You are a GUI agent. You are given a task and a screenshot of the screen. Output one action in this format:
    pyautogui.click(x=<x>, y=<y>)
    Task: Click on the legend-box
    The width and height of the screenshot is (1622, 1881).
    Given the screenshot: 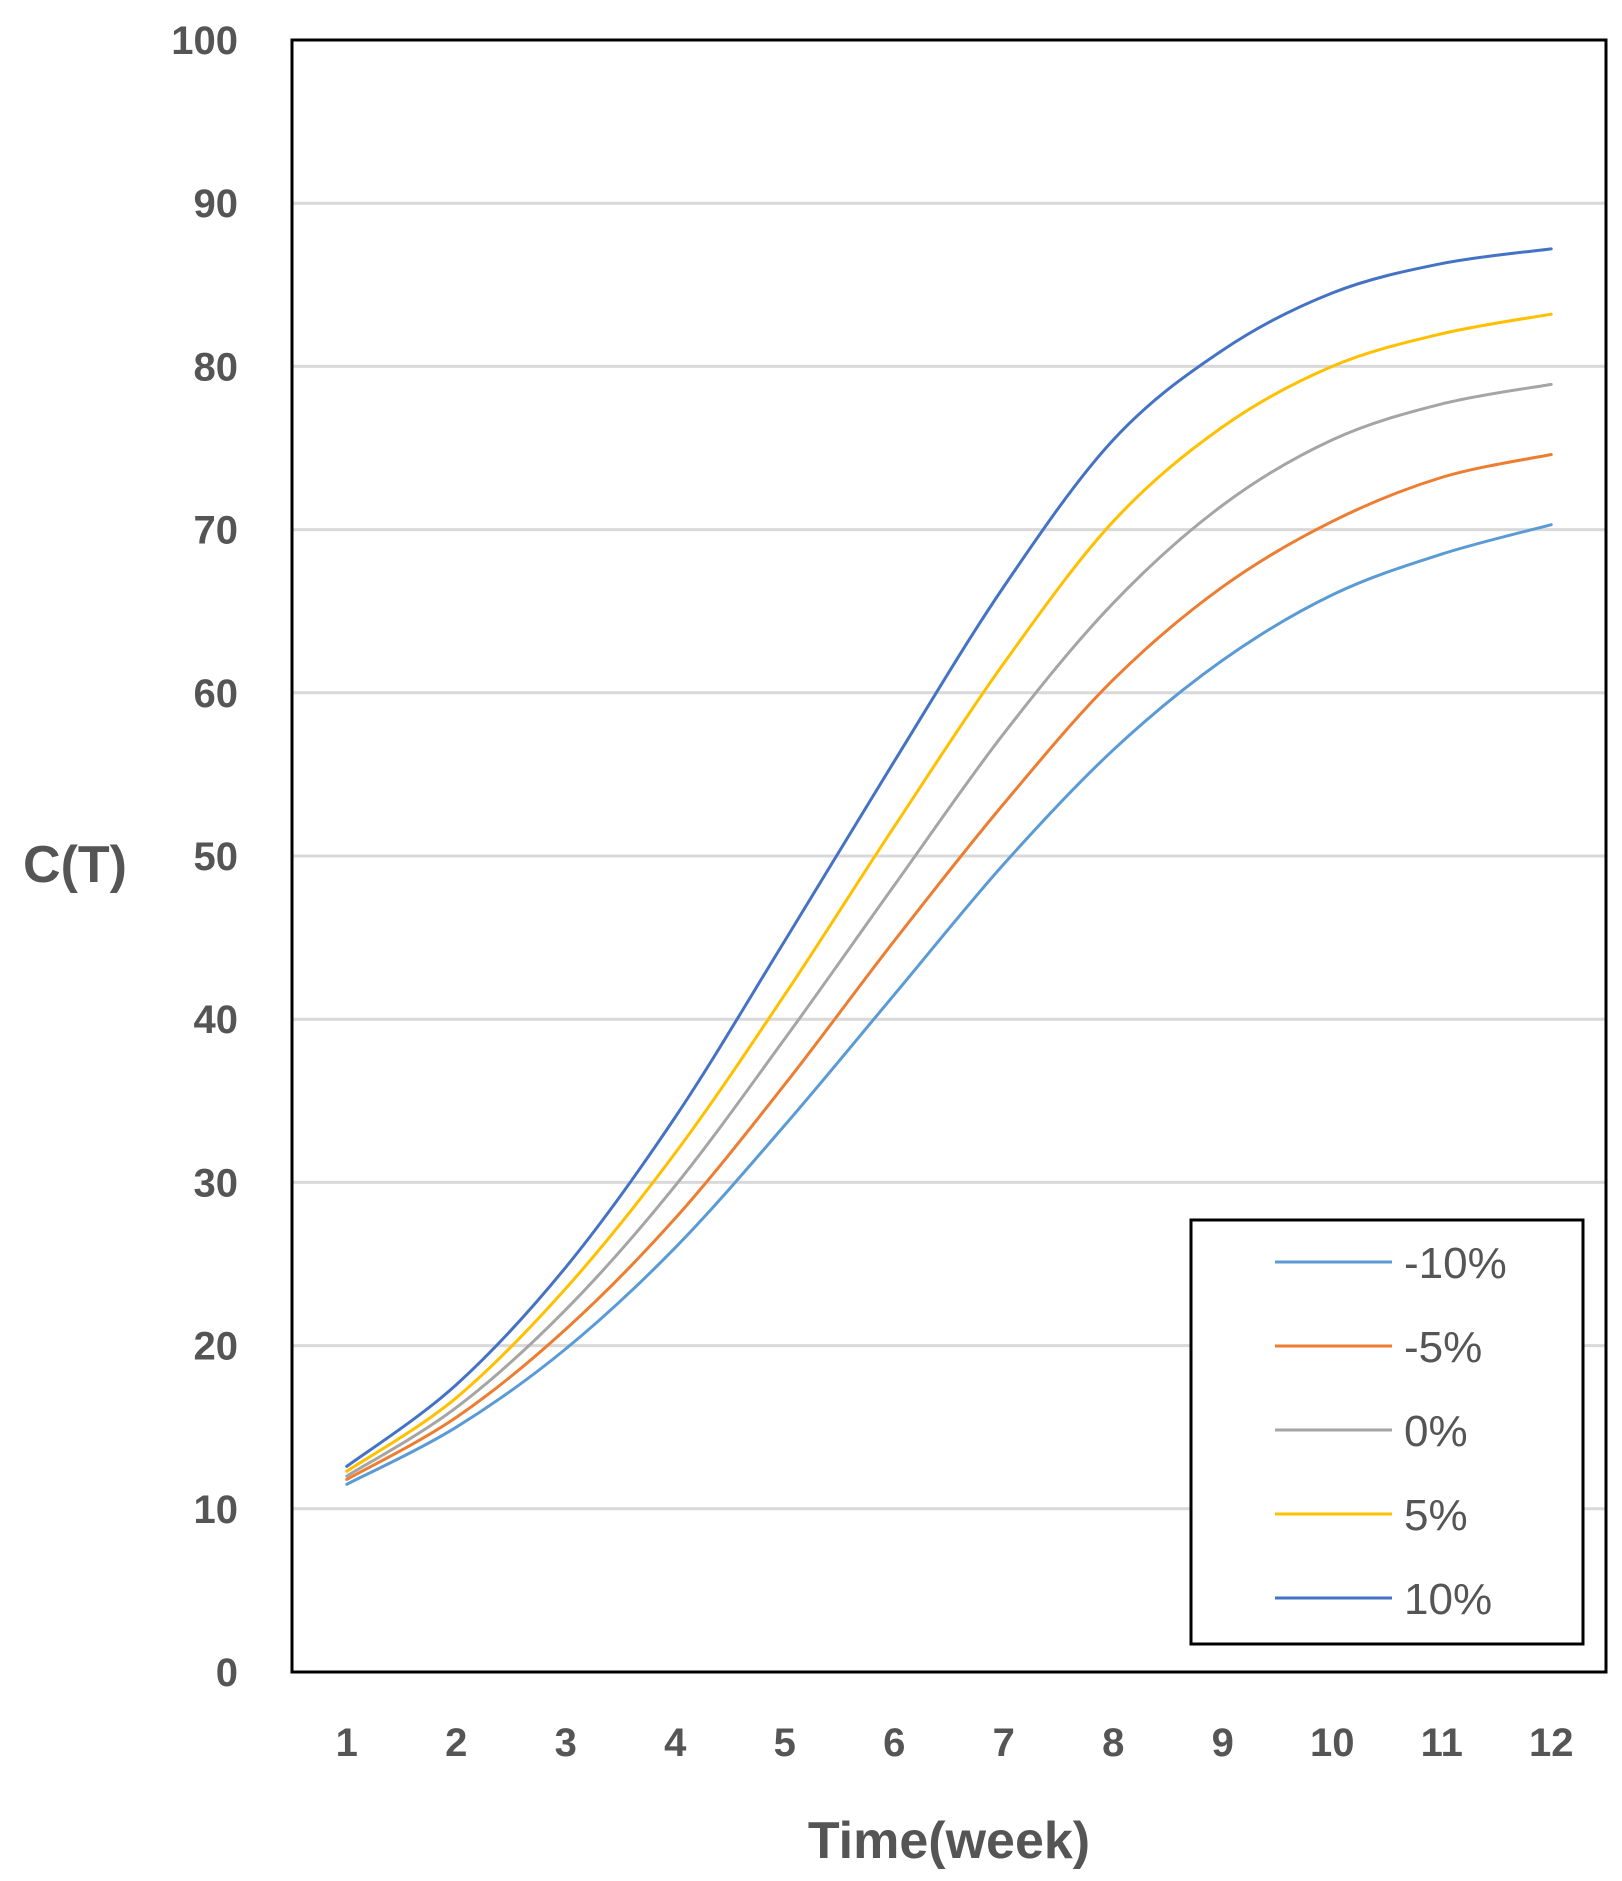 What is the action you would take?
    pyautogui.click(x=1387, y=1432)
    